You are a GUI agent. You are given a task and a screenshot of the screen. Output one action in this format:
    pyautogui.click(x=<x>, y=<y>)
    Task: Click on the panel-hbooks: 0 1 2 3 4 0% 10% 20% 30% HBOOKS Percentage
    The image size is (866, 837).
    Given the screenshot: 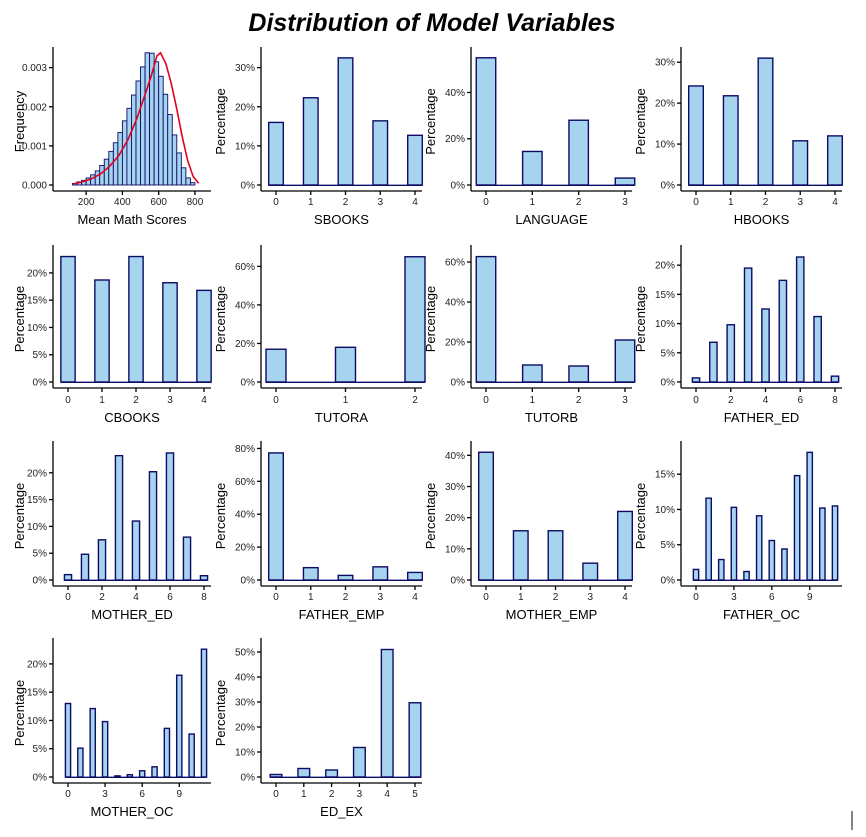 What is the action you would take?
    pyautogui.click(x=738, y=137)
    